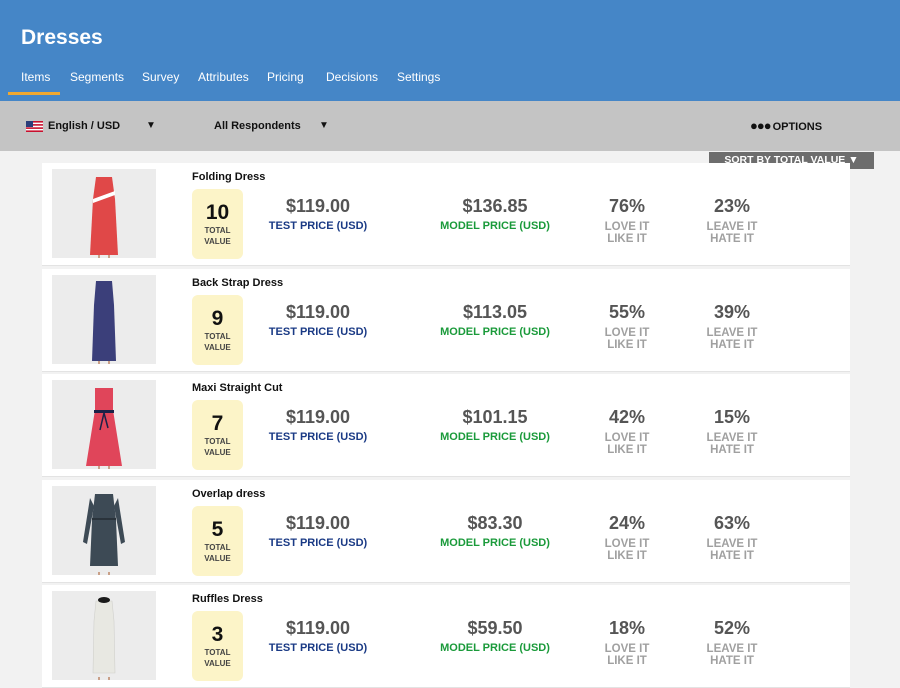 The image size is (900, 688). Describe the element at coordinates (237, 388) in the screenshot. I see `item-name: Maxi Straight Cut` at that location.